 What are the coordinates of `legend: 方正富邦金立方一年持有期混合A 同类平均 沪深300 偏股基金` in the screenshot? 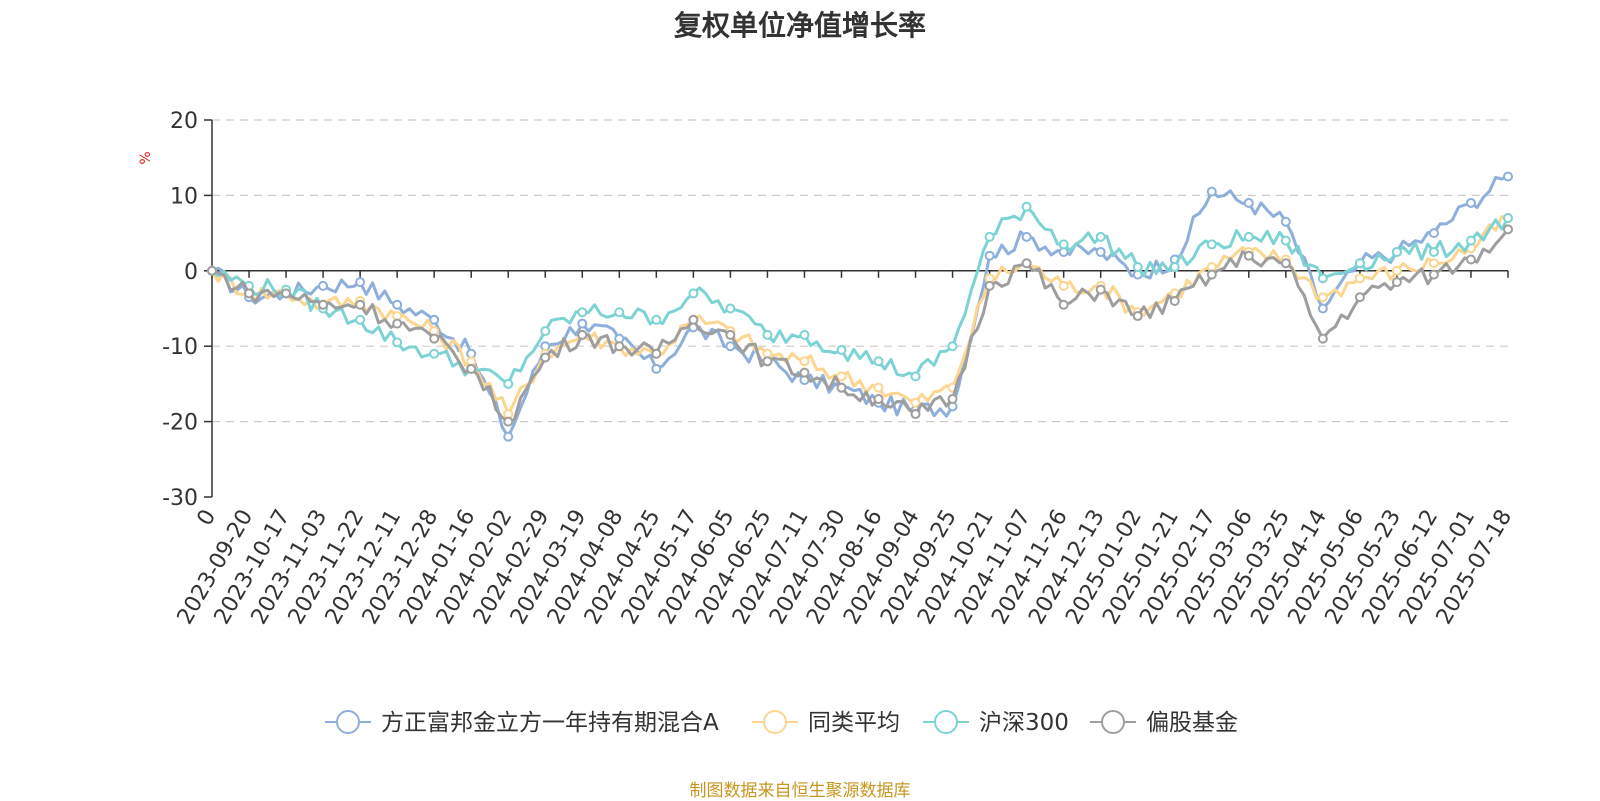 It's located at (781, 723).